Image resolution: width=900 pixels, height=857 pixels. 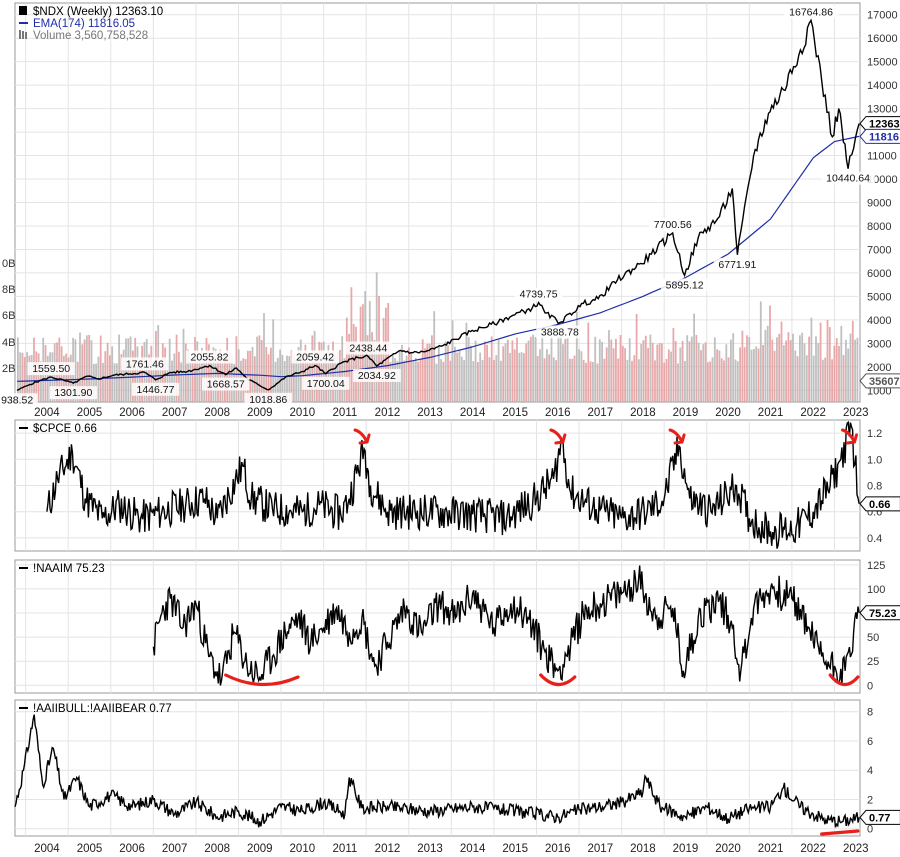 I want to click on price-annotation: 2034.92, so click(x=377, y=376).